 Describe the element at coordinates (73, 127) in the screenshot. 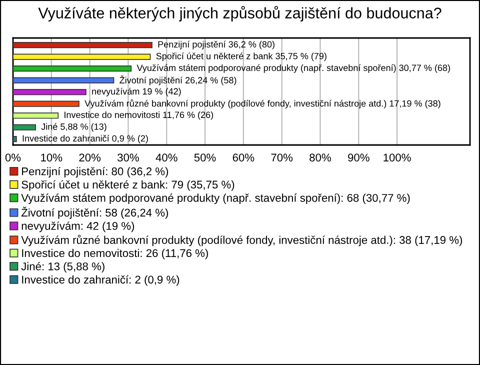

I see `data-label: Jiné 5,88 % (13)` at that location.